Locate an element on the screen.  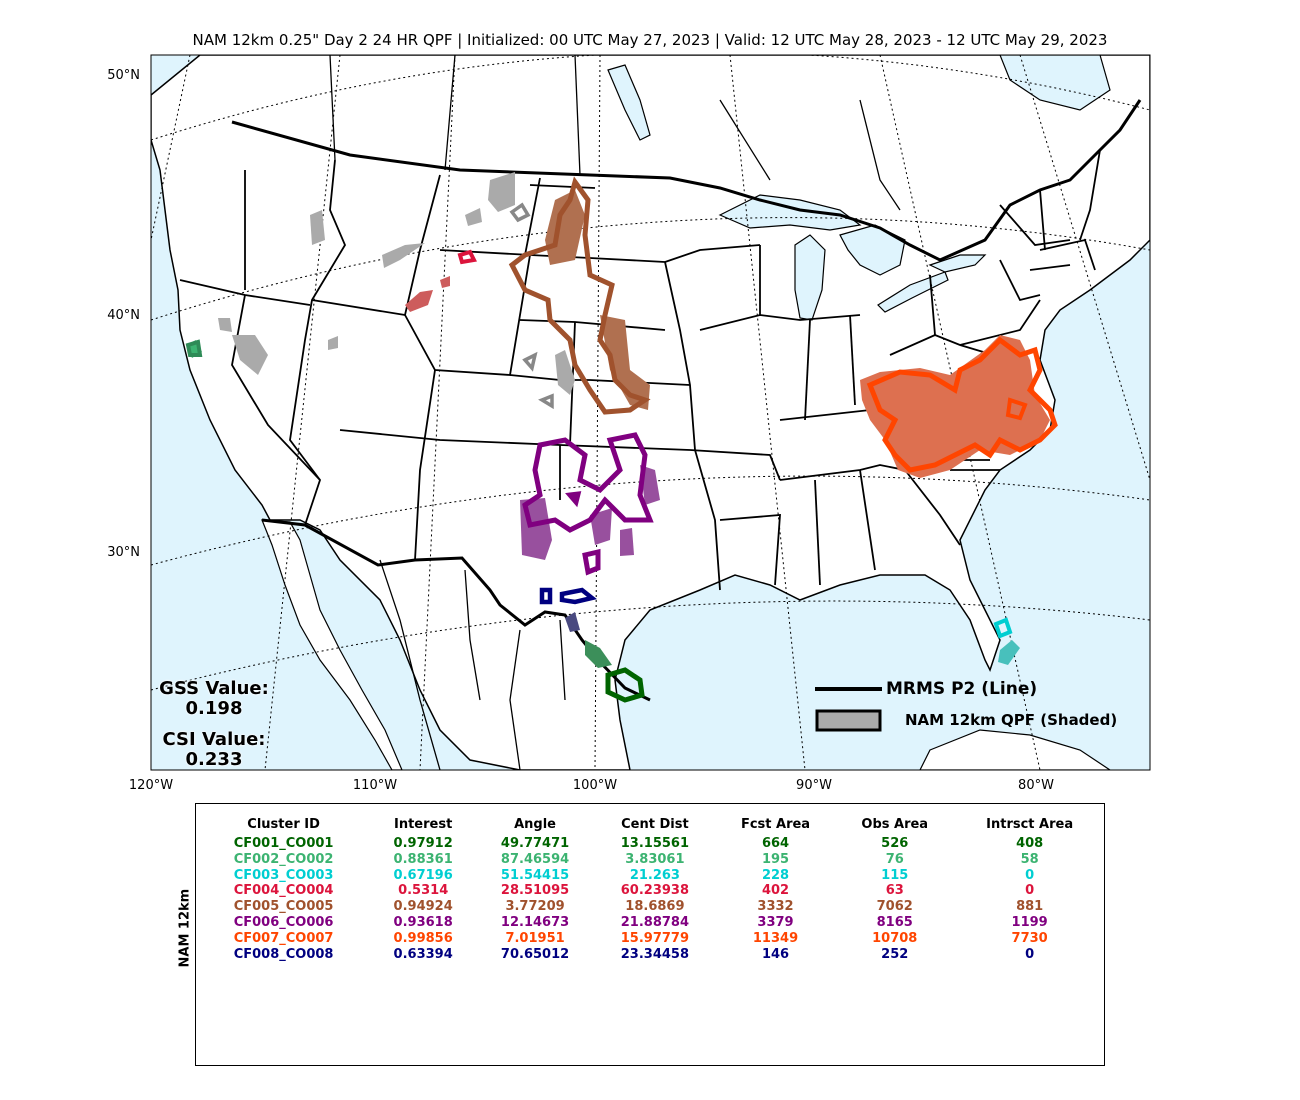
lat-label-30: 30°N is located at coordinates (123, 552).